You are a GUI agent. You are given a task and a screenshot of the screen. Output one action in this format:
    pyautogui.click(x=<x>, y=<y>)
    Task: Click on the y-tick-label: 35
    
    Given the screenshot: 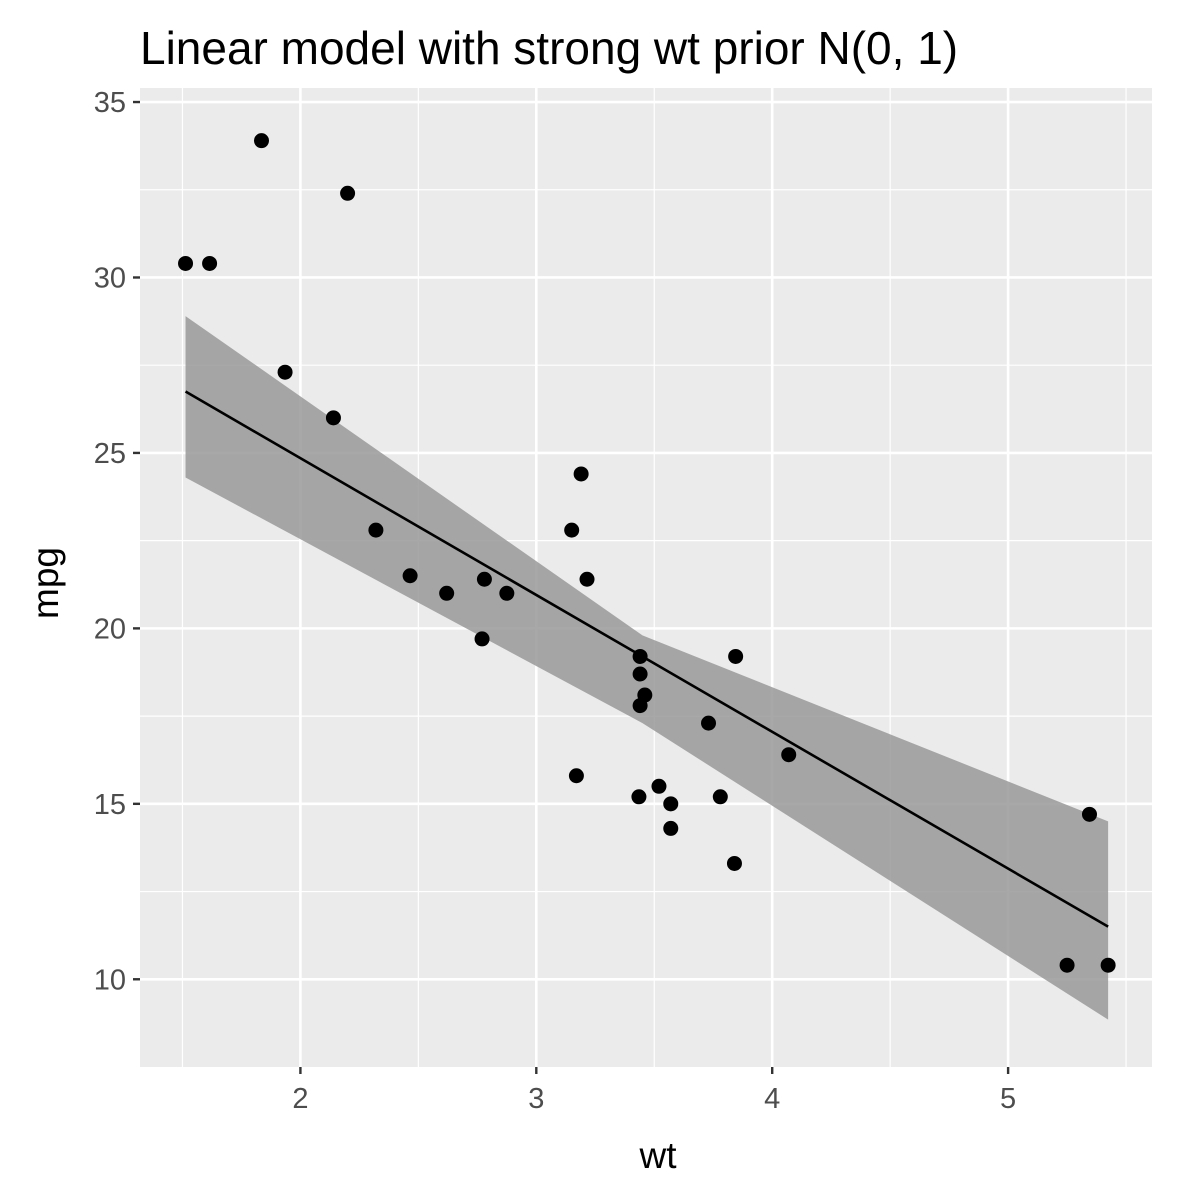 What is the action you would take?
    pyautogui.click(x=110, y=103)
    